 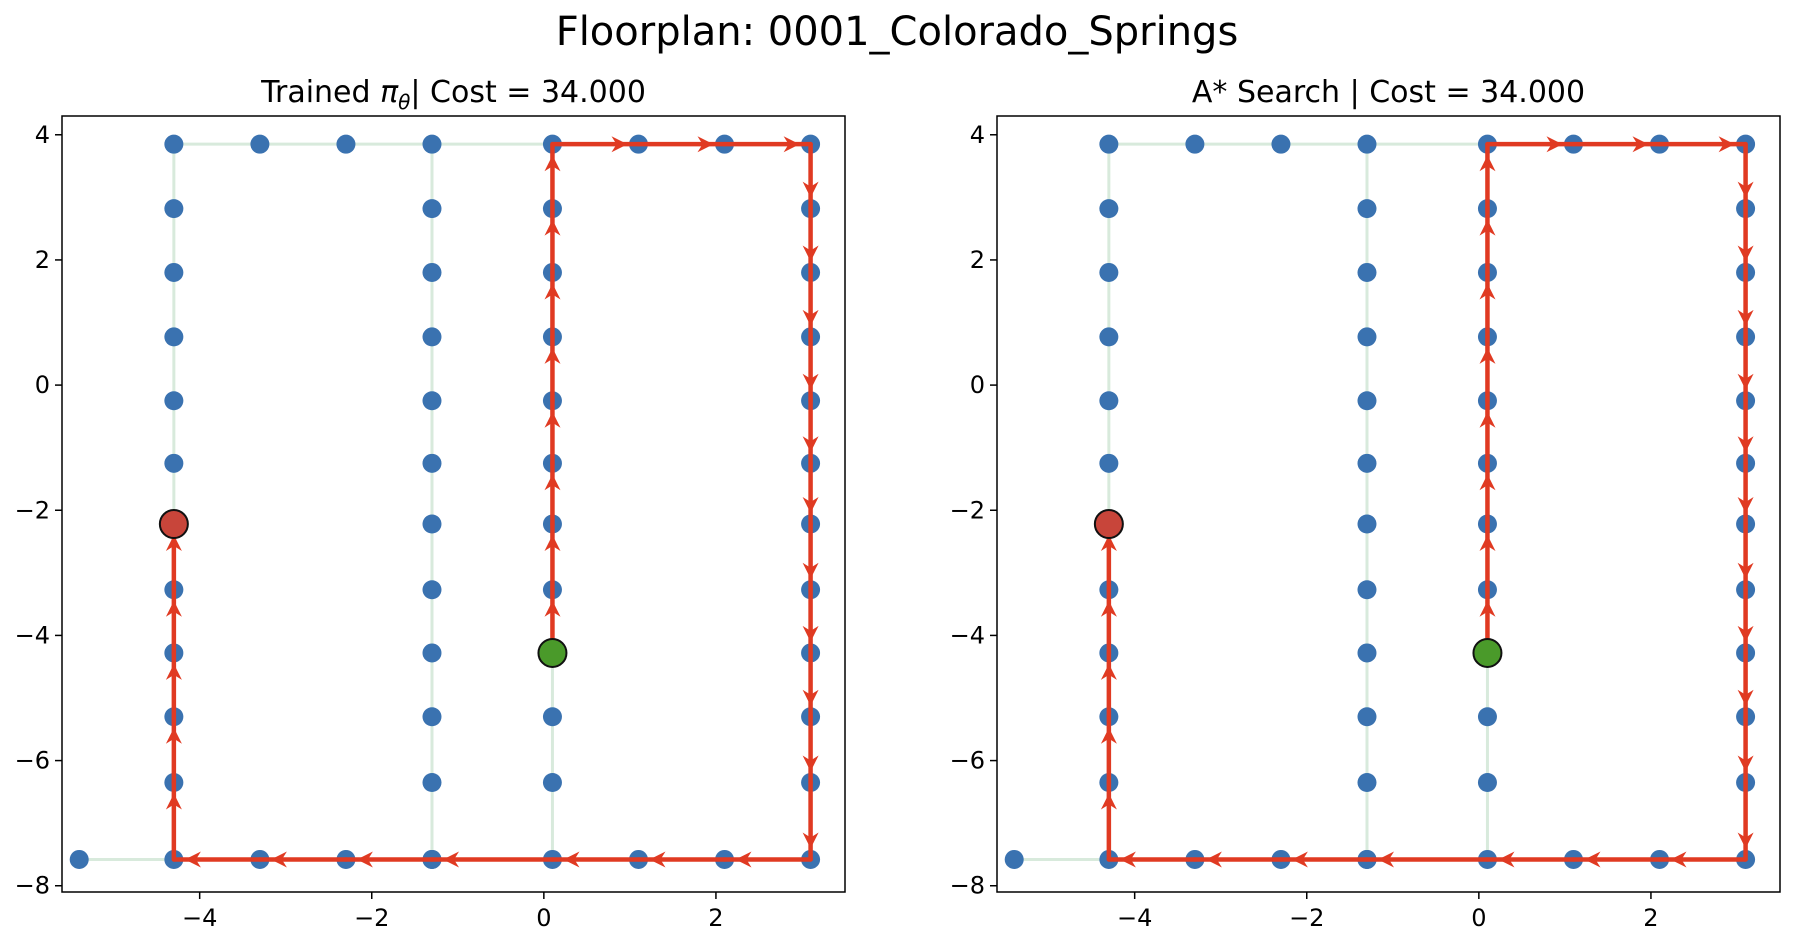 What do you see at coordinates (528, 92) in the screenshot?
I see `subplot-title-suffix: | Cost = 34.000` at bounding box center [528, 92].